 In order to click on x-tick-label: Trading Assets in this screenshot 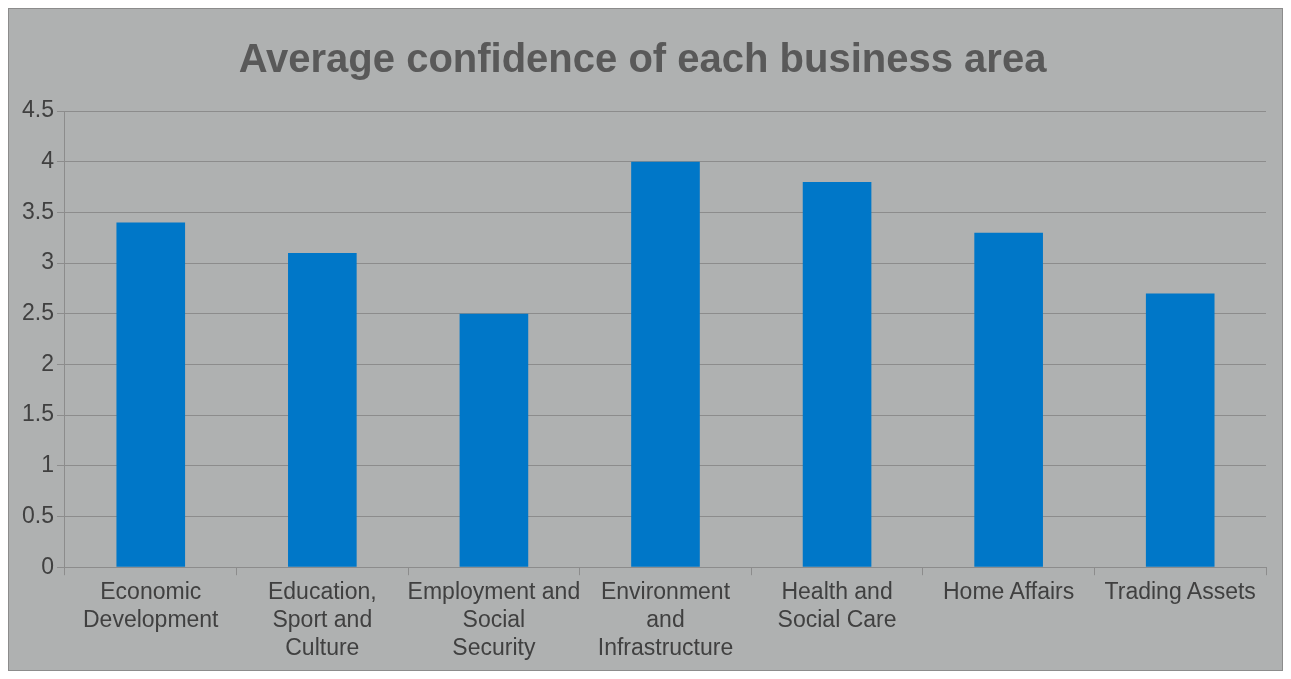, I will do `click(1180, 591)`.